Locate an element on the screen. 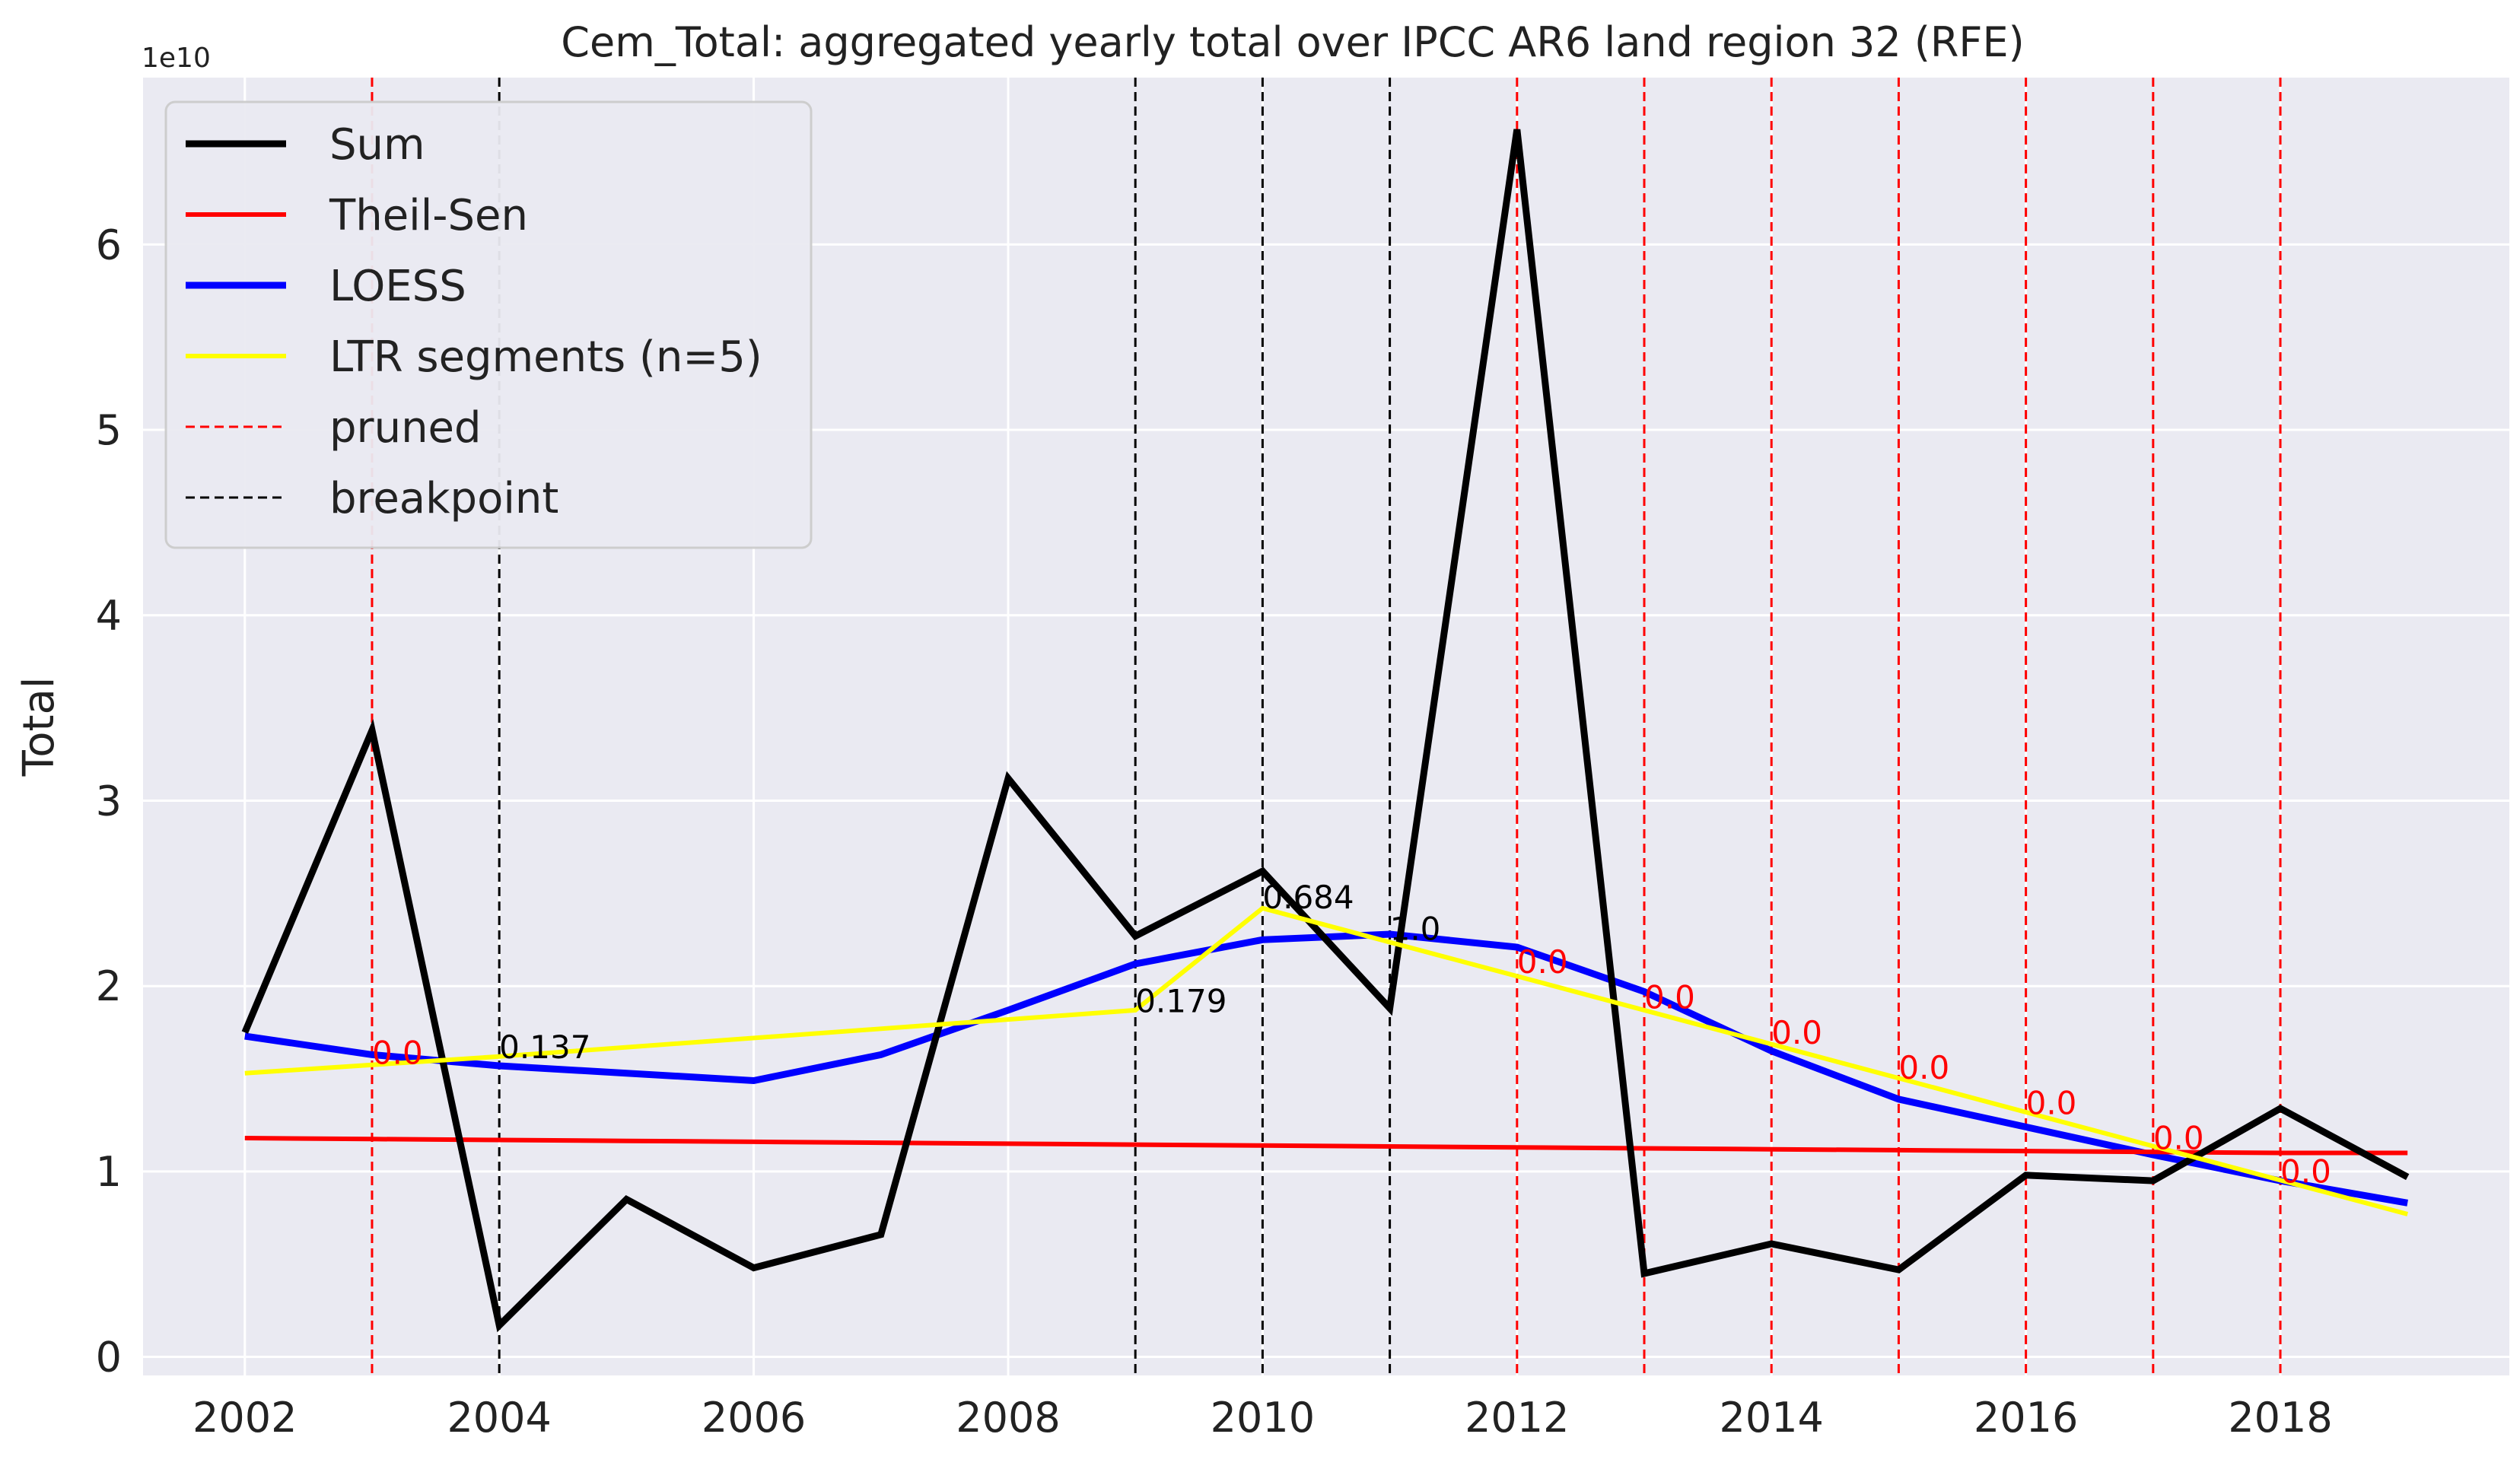 Image resolution: width=2520 pixels, height=1469 pixels. x-tick-label: 2004 is located at coordinates (499, 1418).